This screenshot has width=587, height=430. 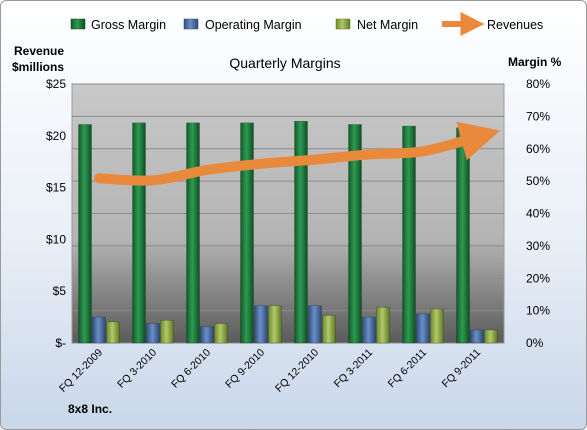 What do you see at coordinates (191, 24) in the screenshot?
I see `legend-swatch-operating` at bounding box center [191, 24].